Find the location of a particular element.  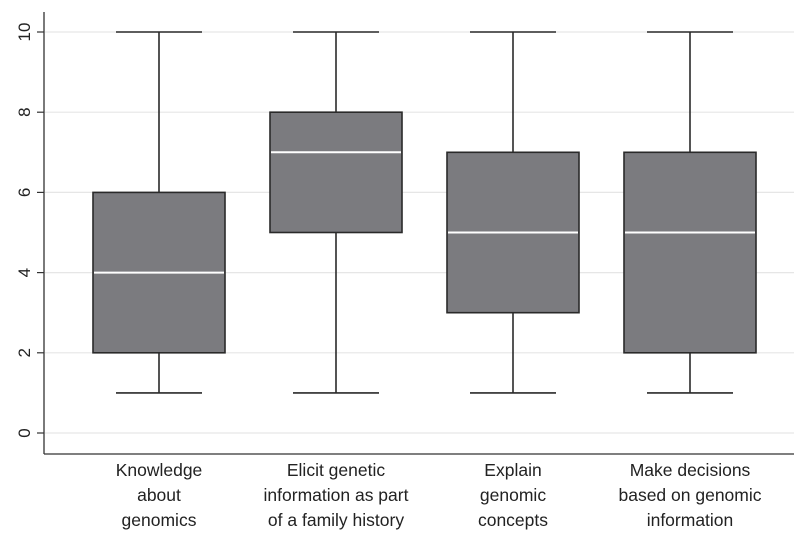

y-tick-label: 0 is located at coordinates (24, 432).